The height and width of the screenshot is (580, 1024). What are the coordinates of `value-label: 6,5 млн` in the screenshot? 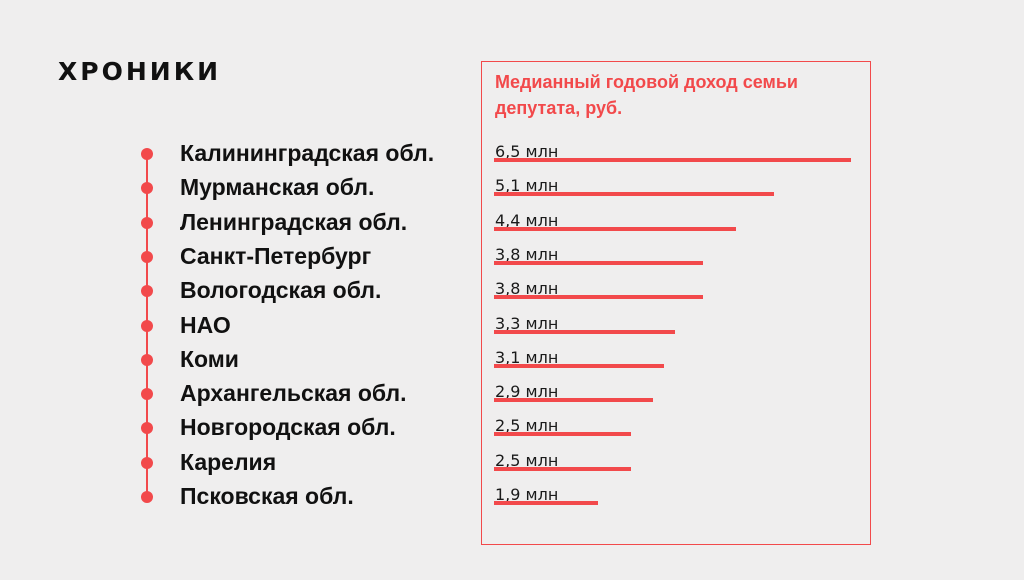 It's located at (527, 151).